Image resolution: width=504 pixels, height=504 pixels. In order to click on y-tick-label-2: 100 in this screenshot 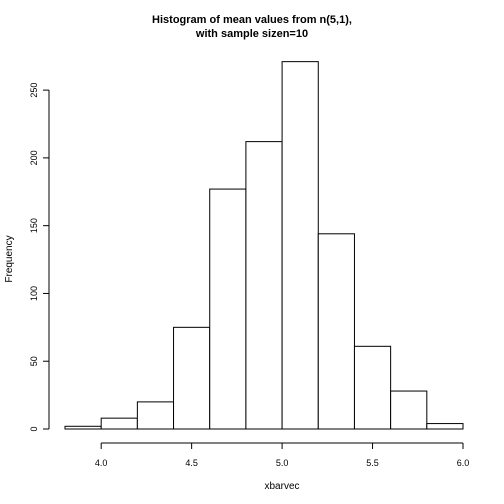, I will do `click(34, 293)`.